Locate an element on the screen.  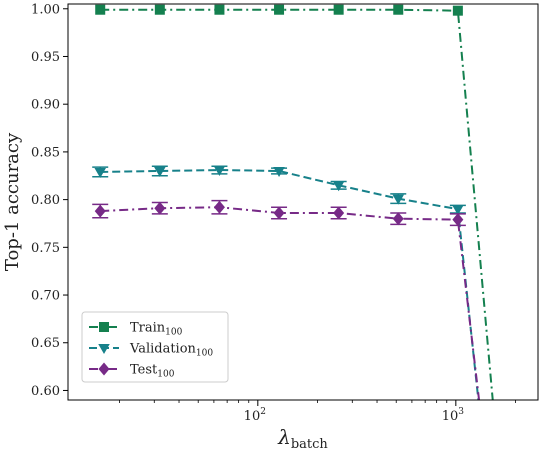
y-axis: 0.60 0.65 0.70 0.75 0.80 0.85 0.90 0.95 1.00 is located at coordinates (49, 200).